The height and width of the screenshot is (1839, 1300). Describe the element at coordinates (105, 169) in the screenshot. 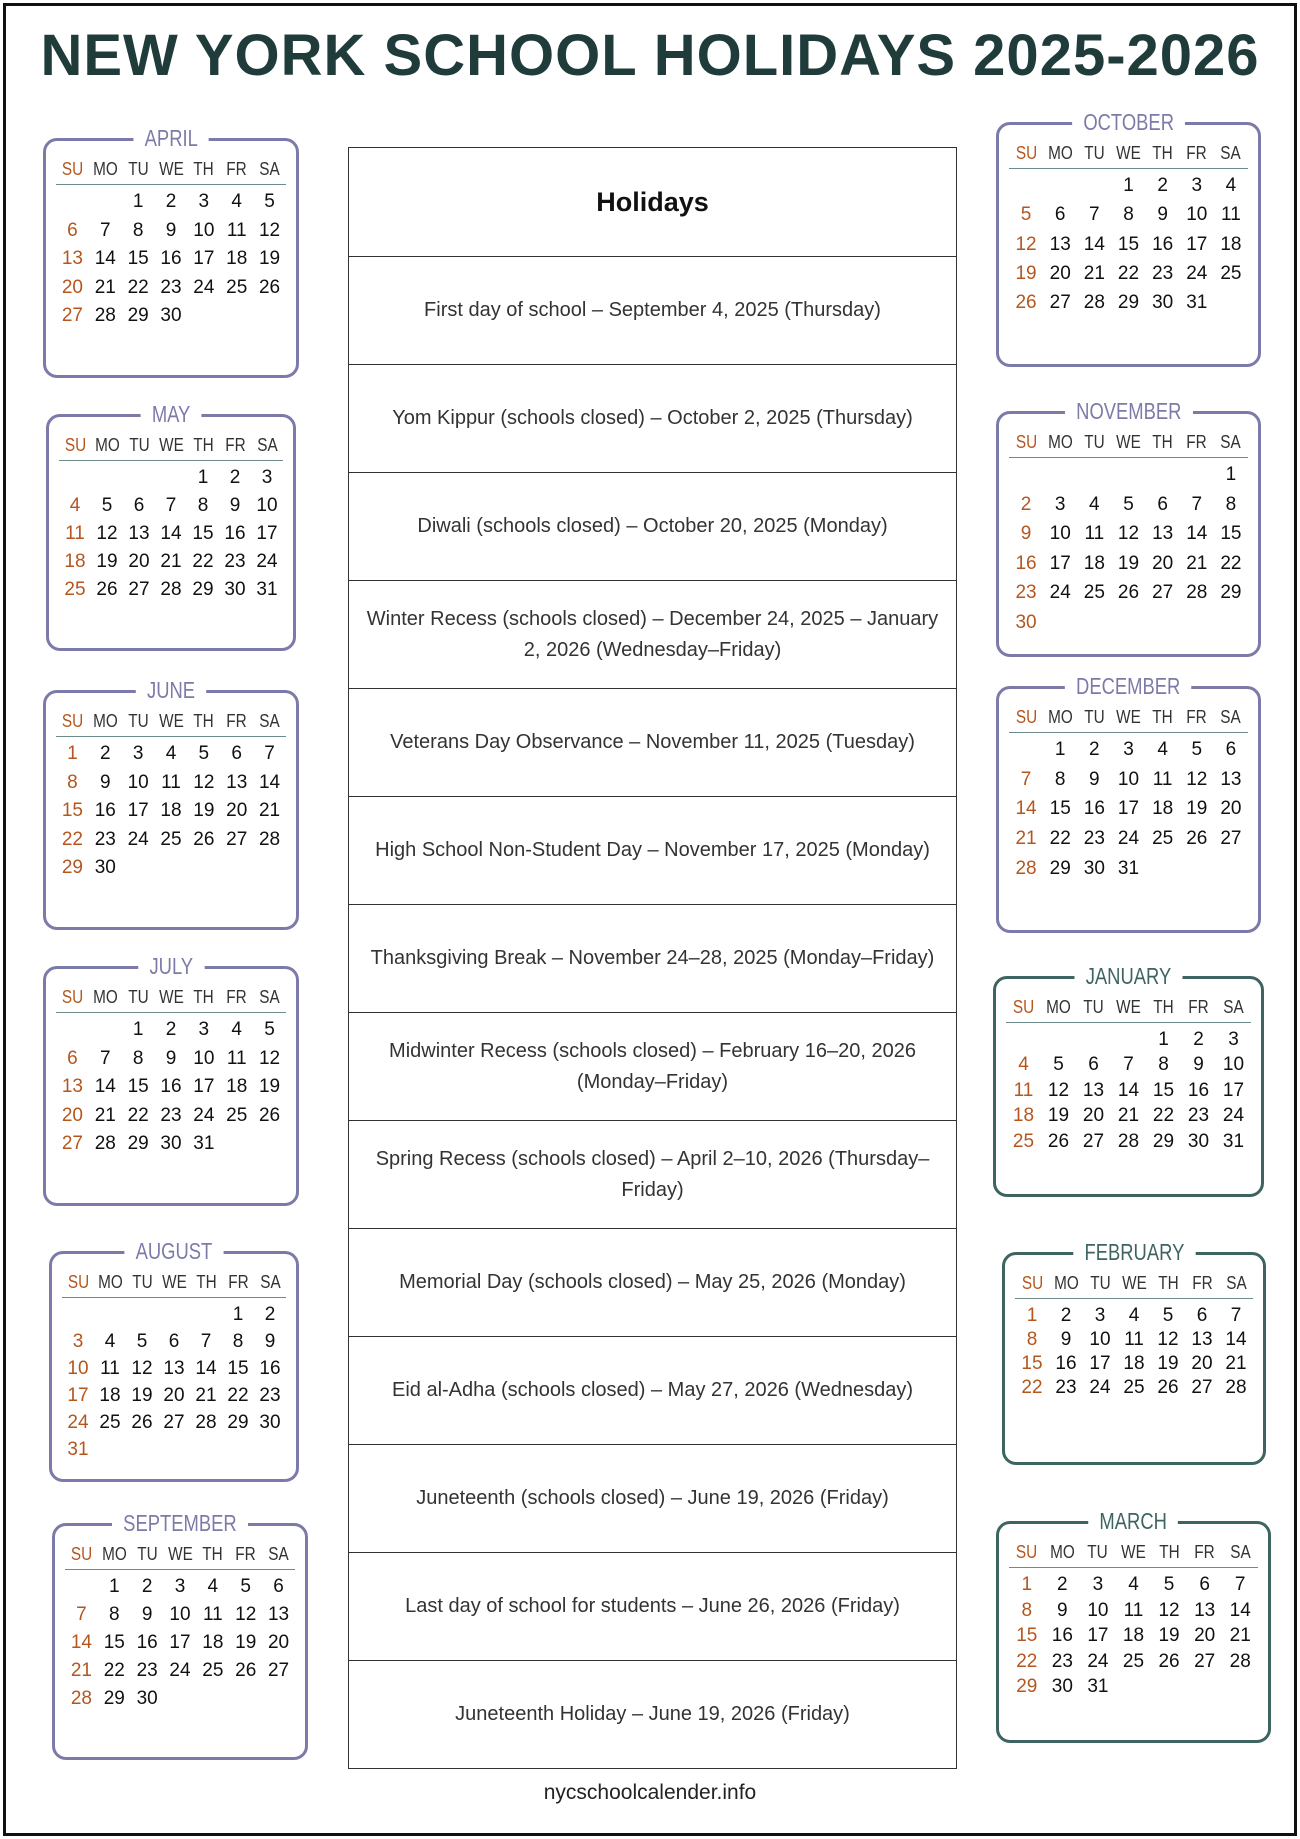

I see `weekday-label: MO` at that location.